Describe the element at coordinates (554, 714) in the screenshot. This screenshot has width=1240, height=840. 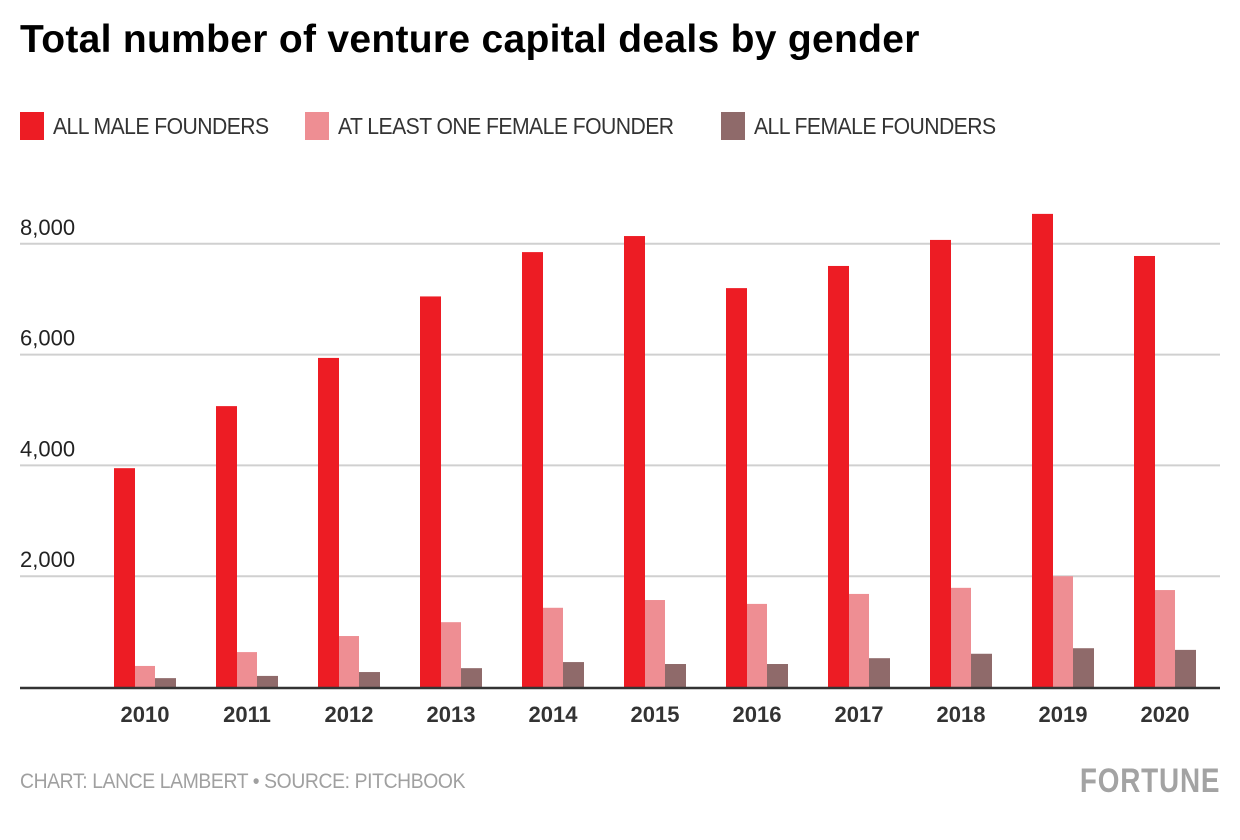
I see `x-tick-label: 2014` at that location.